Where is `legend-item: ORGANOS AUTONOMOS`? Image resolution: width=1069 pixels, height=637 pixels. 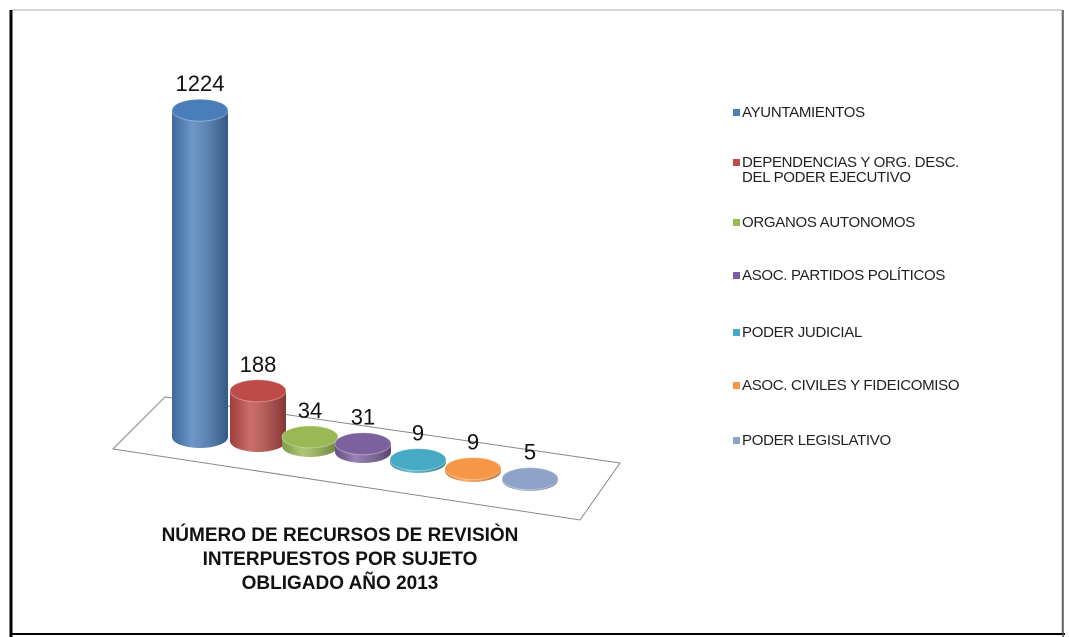 legend-item: ORGANOS AUTONOMOS is located at coordinates (850, 222).